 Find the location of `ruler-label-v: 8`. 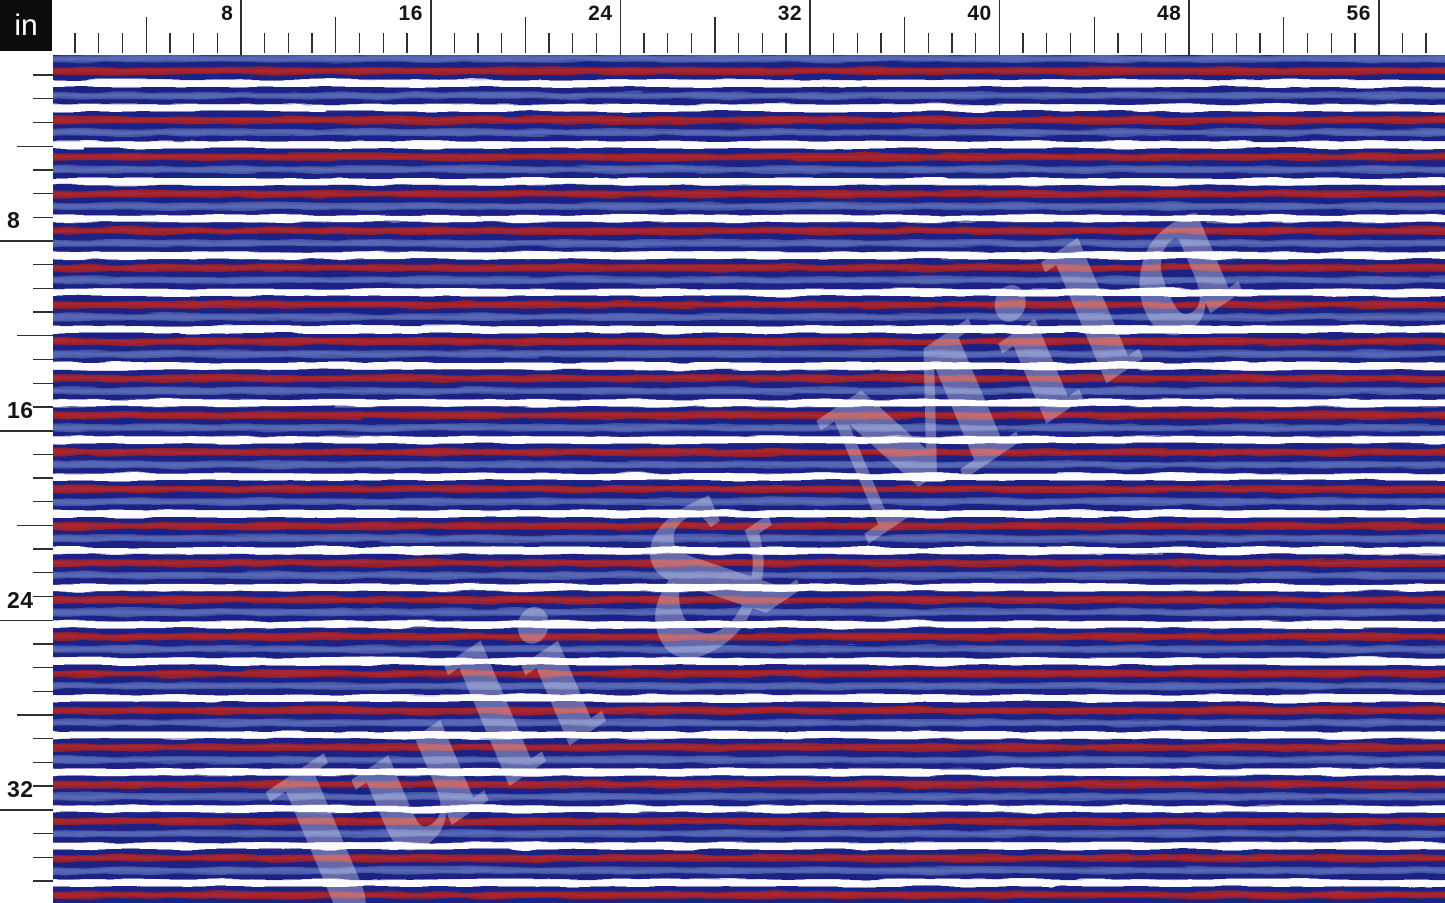

ruler-label-v: 8 is located at coordinates (14, 220).